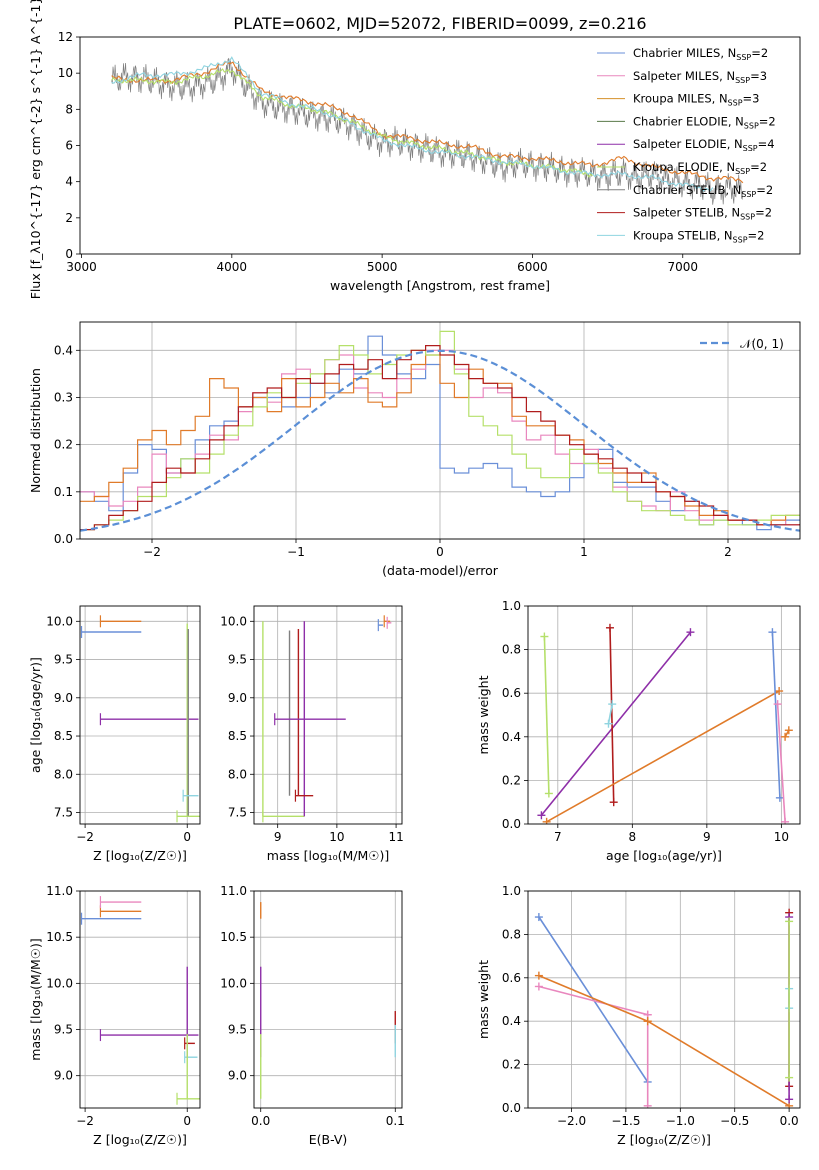  I want to click on x-axis-label: (data-model)/error, so click(440, 570).